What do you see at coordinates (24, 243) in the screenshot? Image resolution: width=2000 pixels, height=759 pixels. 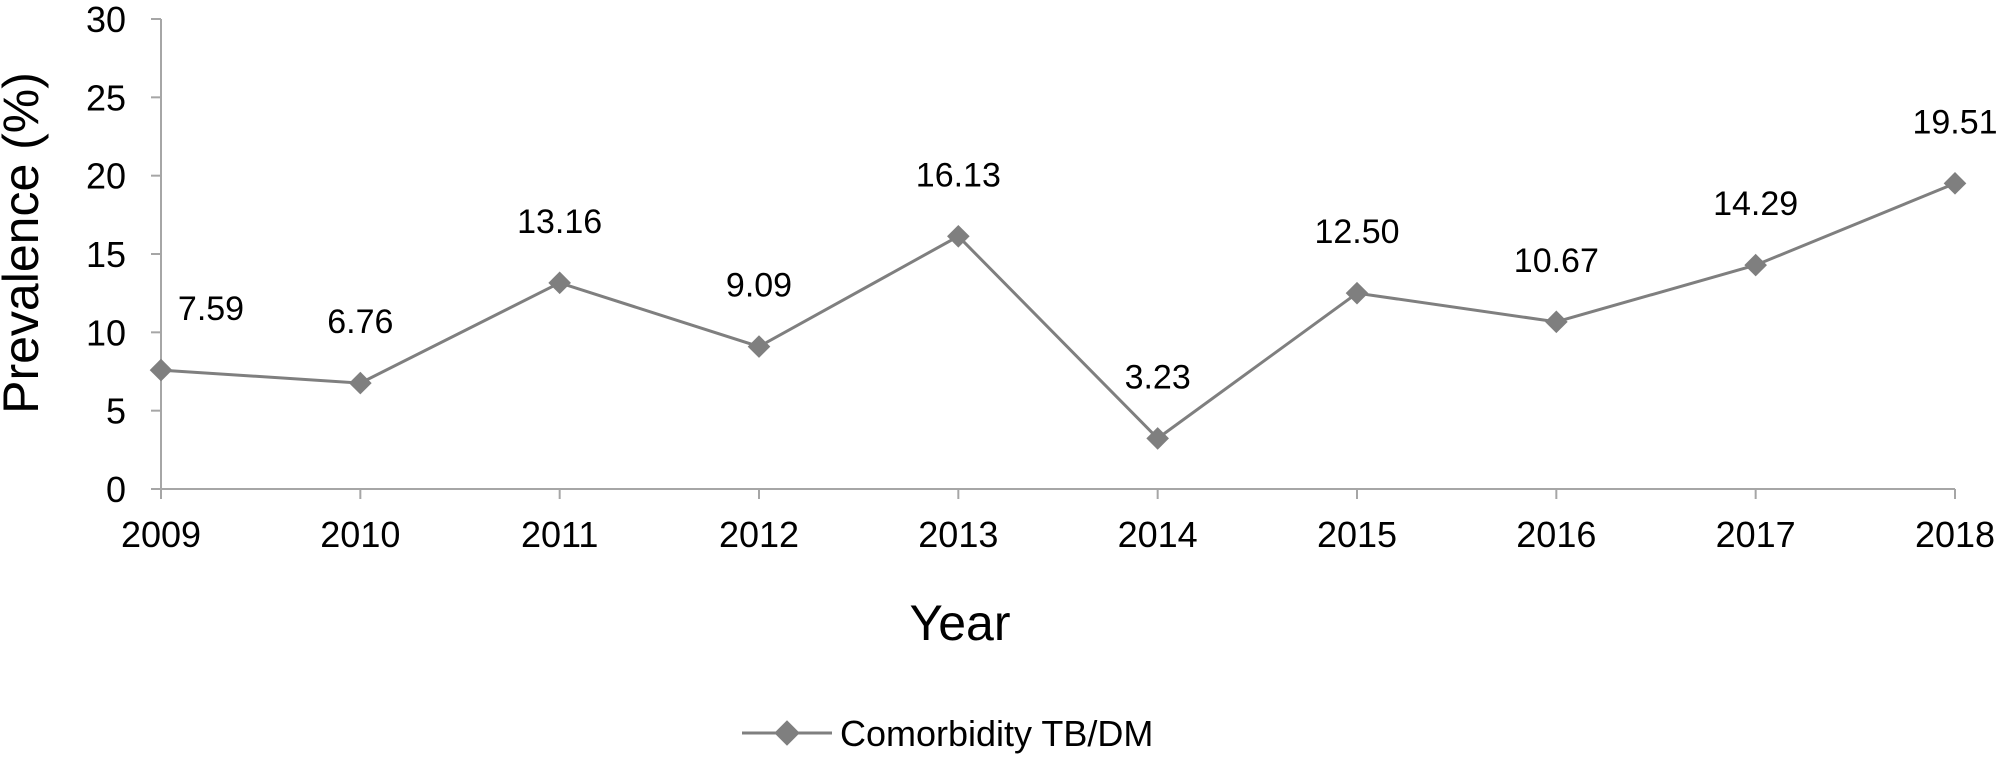 I see `y-axis-title: Prevalence (%)` at bounding box center [24, 243].